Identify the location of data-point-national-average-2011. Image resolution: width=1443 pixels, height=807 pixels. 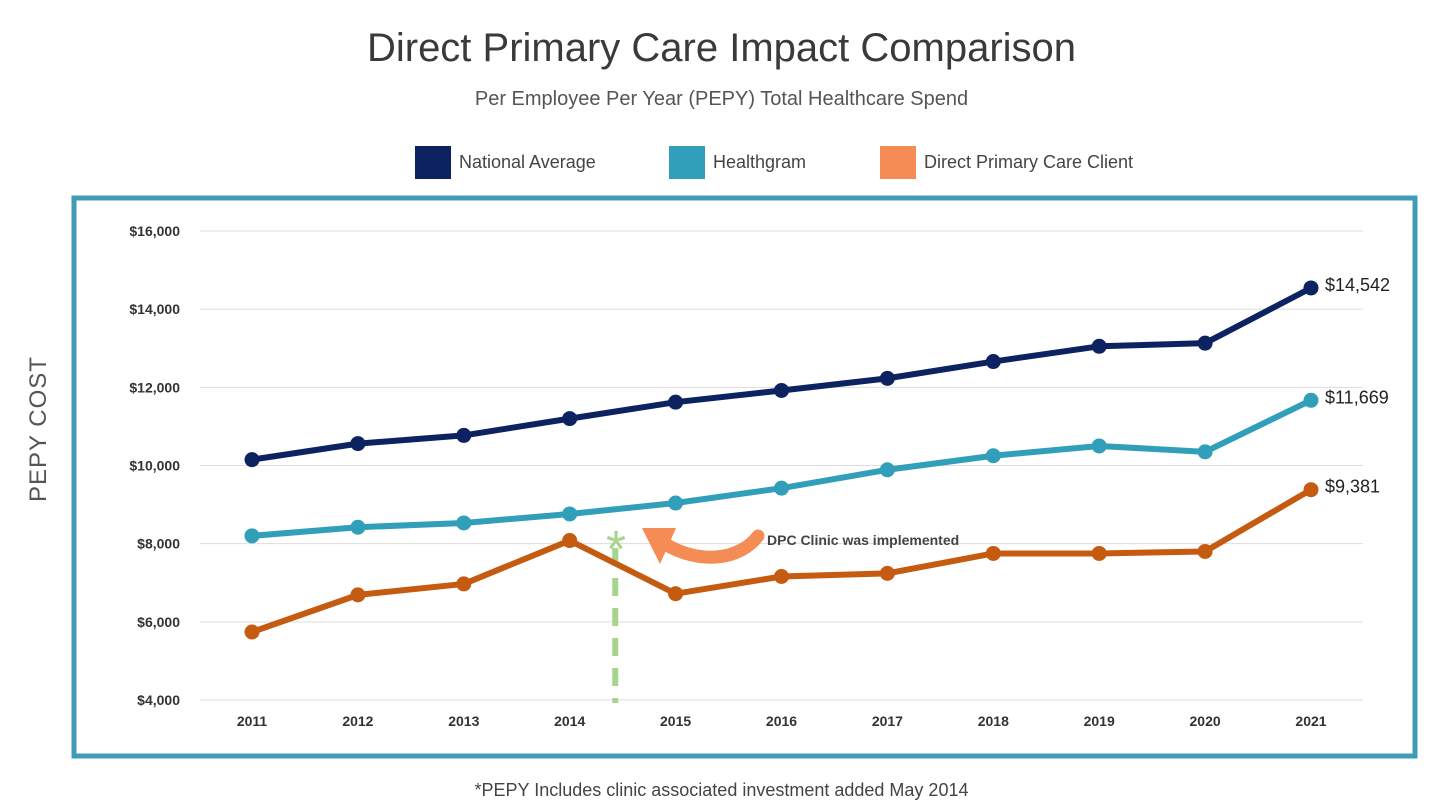
(252, 460).